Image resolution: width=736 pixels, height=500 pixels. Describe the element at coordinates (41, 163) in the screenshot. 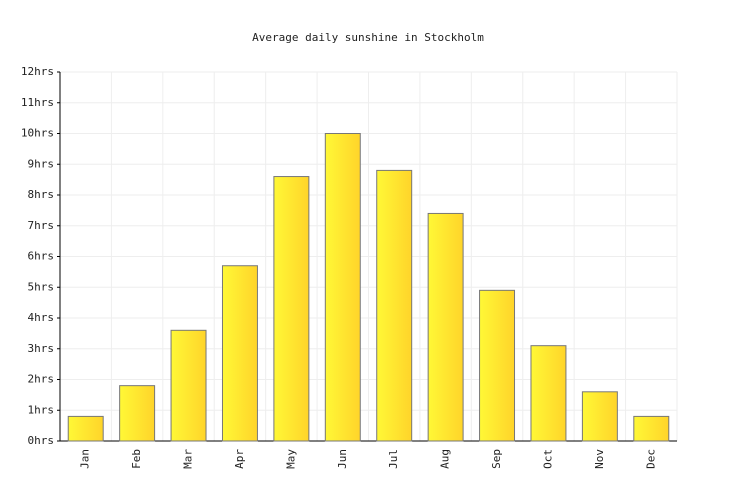

I see `y-tick-label: 9hrs` at that location.